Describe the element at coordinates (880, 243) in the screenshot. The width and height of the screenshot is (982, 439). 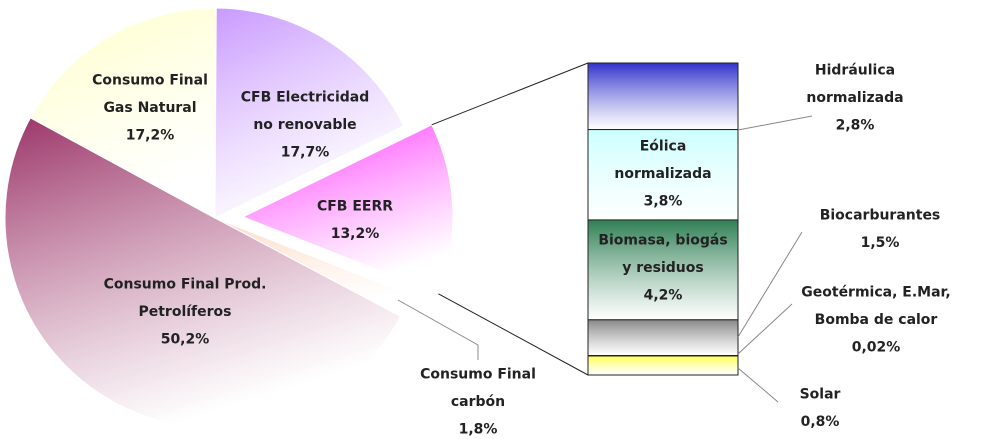
I see `bar-label-value: 1,5%` at that location.